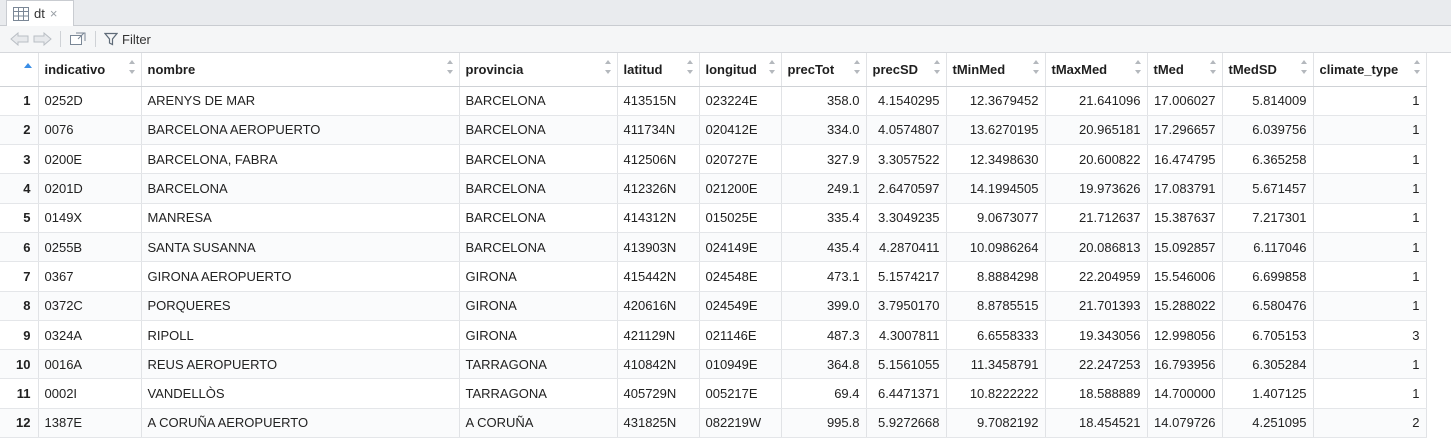 This screenshot has width=1451, height=441. I want to click on cell-tminmed: 14.1994505, so click(996, 188).